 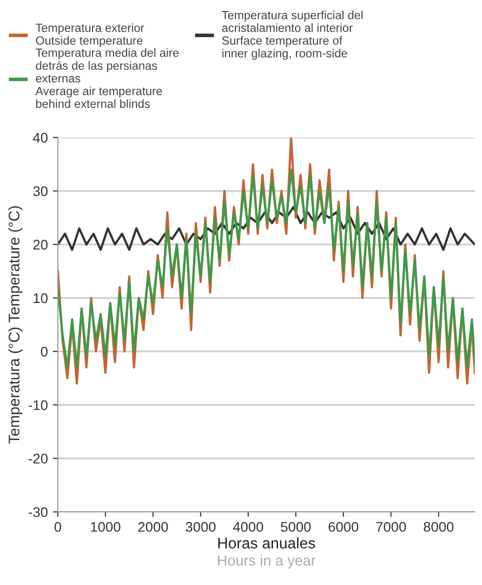 What do you see at coordinates (201, 527) in the screenshot?
I see `x-tick-label: 3000` at bounding box center [201, 527].